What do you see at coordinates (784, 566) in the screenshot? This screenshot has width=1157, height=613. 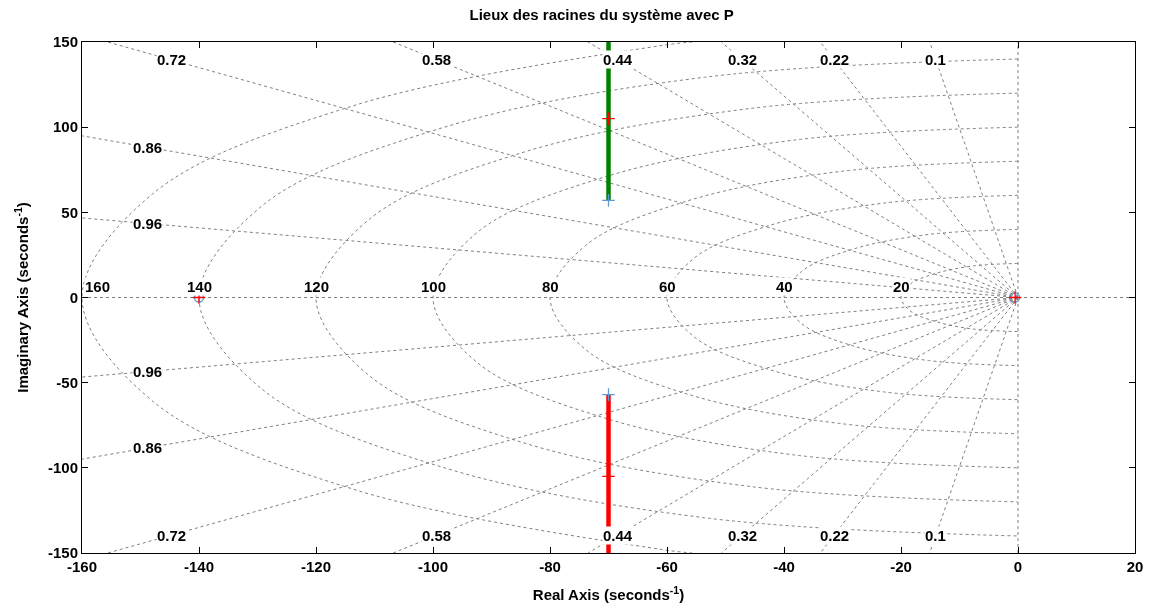 I see `x-tick-label: -40` at bounding box center [784, 566].